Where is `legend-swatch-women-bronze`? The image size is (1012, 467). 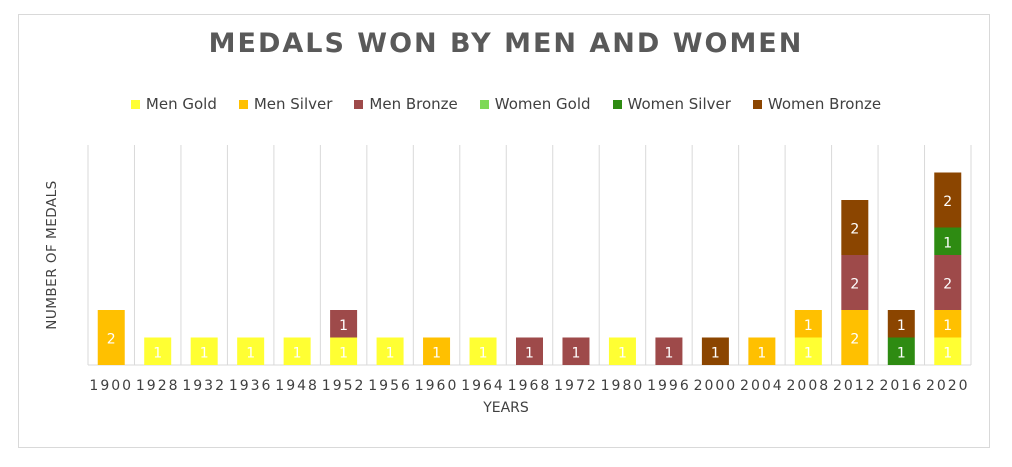 legend-swatch-women-bronze is located at coordinates (757, 104).